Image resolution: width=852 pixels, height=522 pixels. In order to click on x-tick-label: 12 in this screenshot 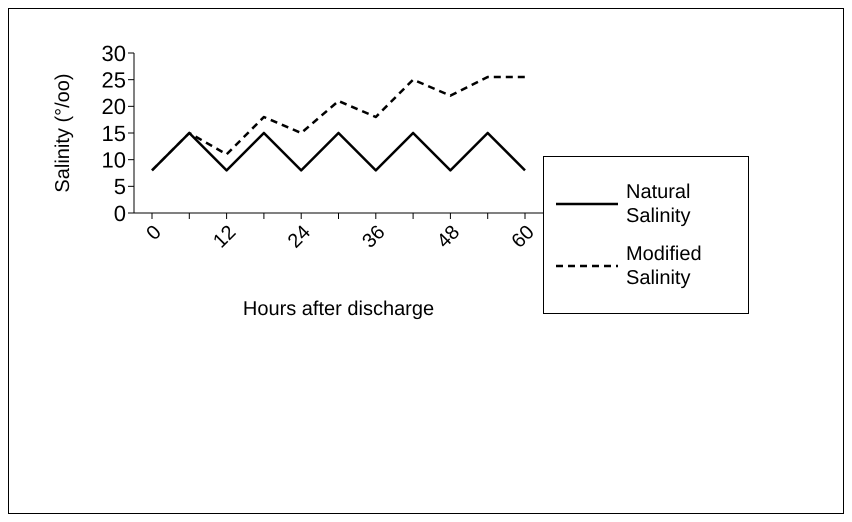, I will do `click(224, 237)`.